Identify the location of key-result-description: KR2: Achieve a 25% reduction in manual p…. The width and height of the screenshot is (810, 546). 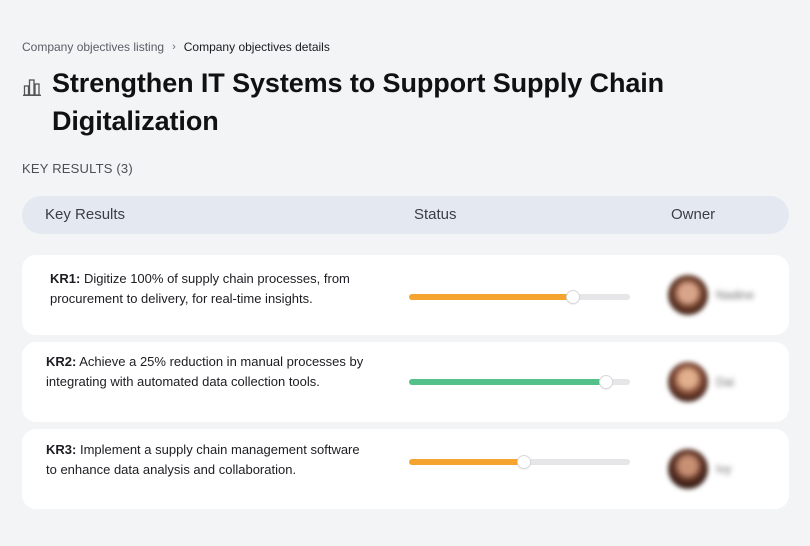
(216, 372).